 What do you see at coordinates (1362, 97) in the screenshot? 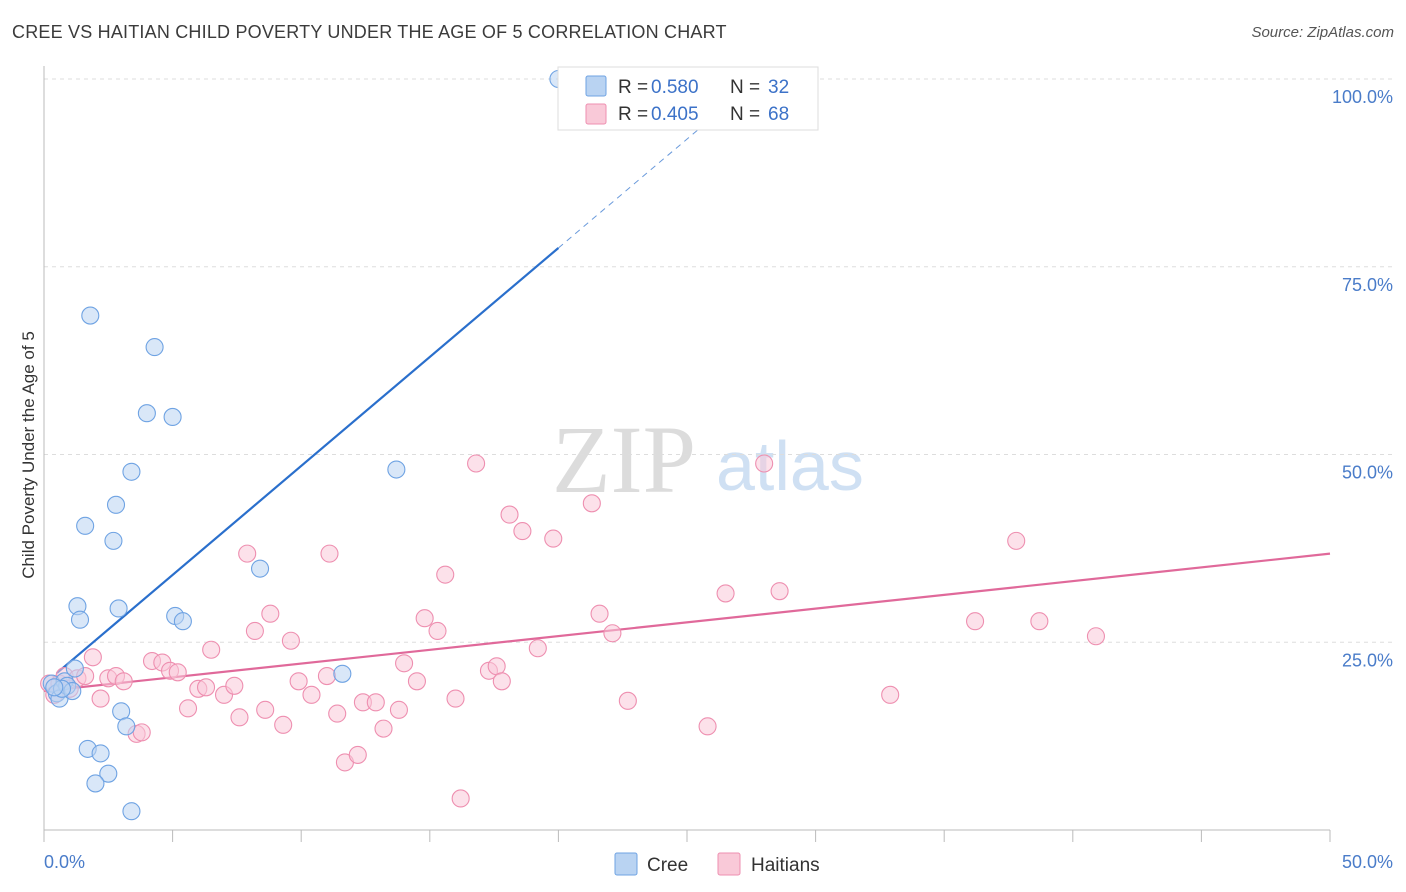
I see `y-tick-label: 100.0%` at bounding box center [1362, 97].